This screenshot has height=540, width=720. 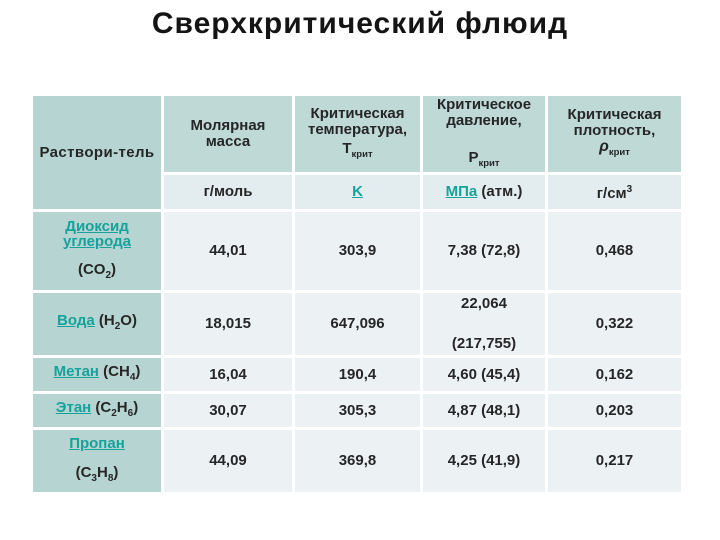 I want to click on value-molar-mass: 18,015, so click(x=228, y=324).